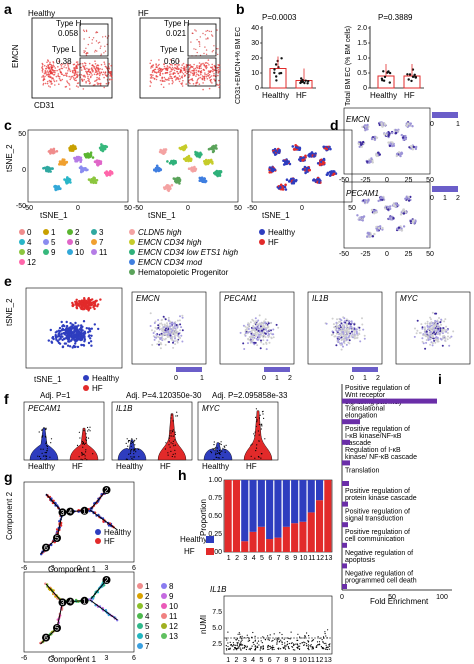 The image size is (474, 664). What do you see at coordinates (24, 658) in the screenshot?
I see `x-tick-label: -6` at bounding box center [24, 658].